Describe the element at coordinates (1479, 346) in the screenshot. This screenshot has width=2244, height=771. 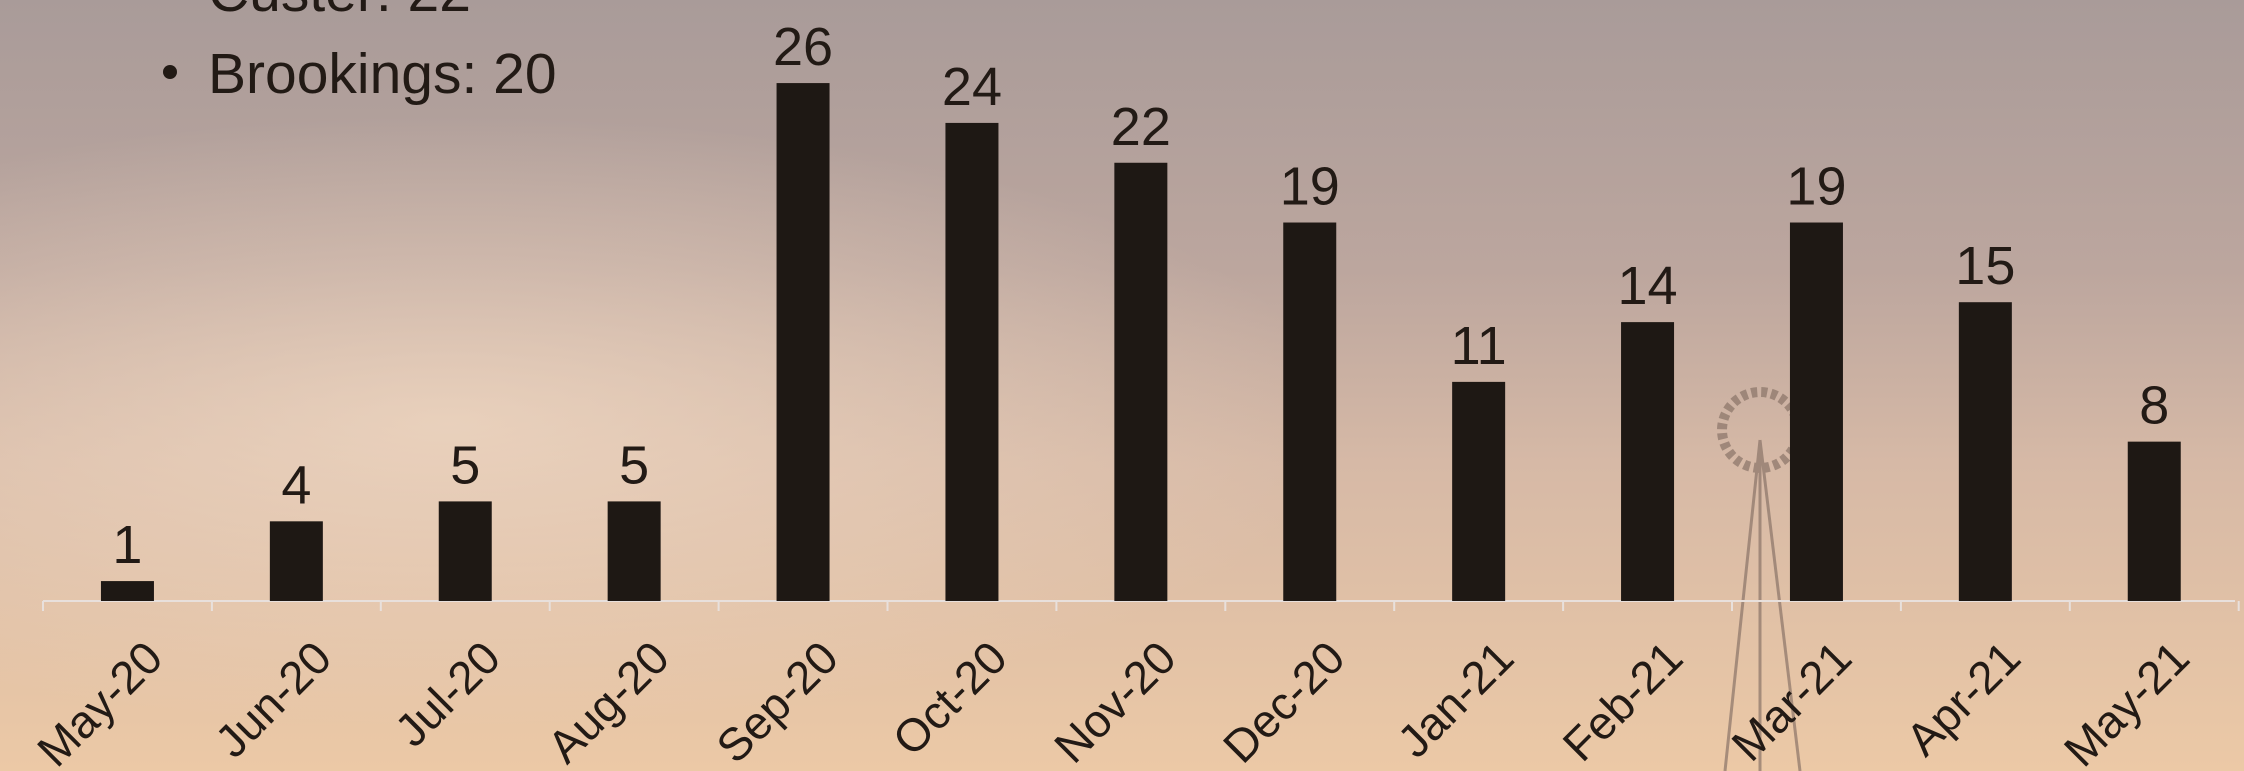
I see `data-label: 11` at that location.